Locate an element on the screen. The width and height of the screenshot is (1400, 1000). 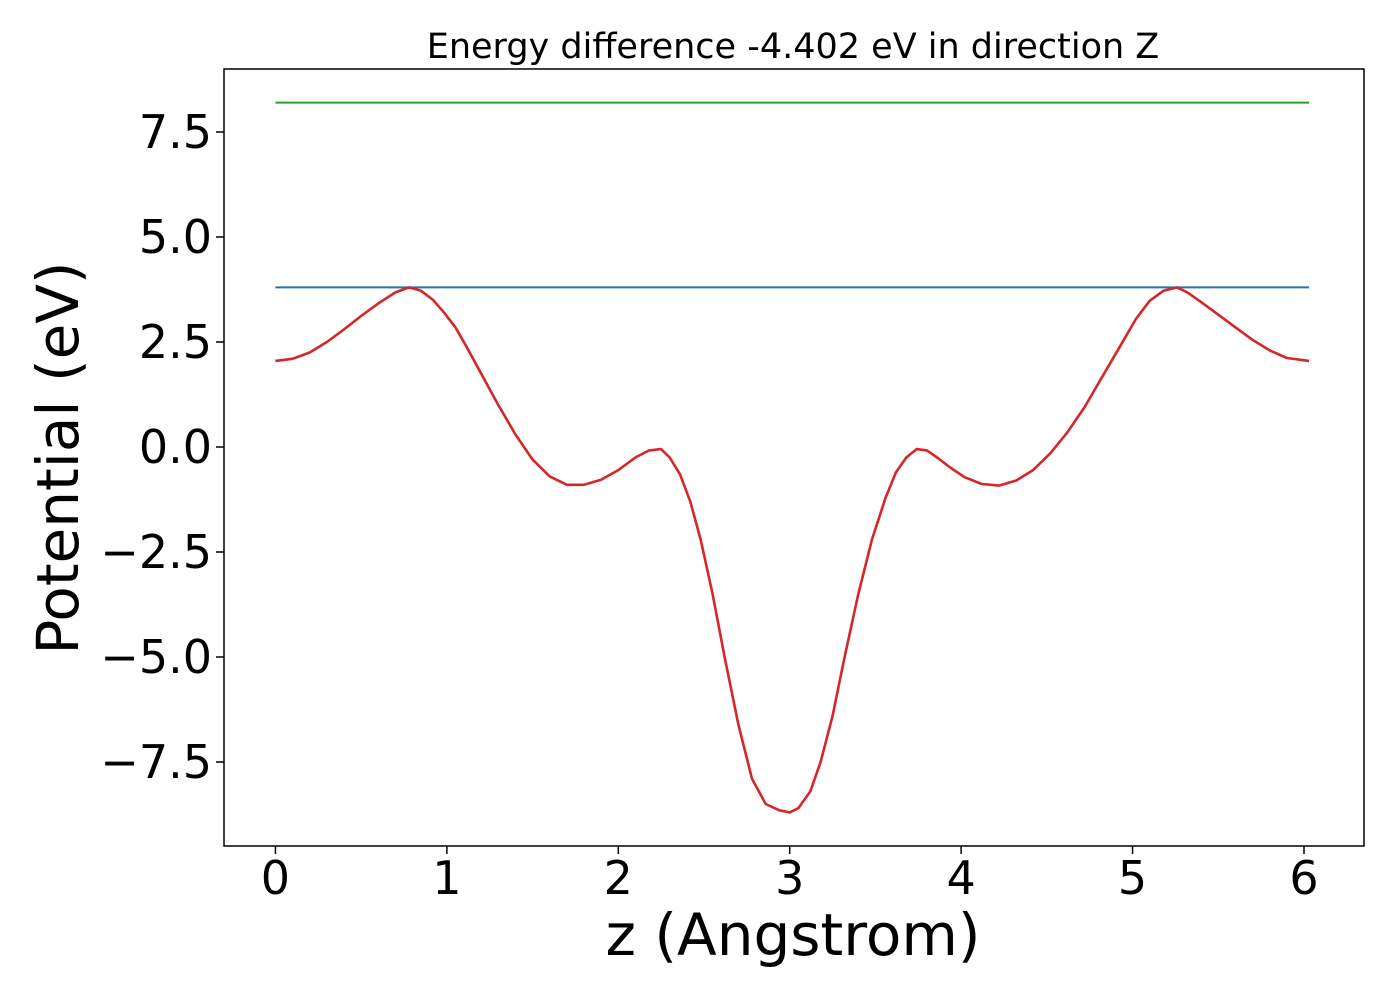
y-tick-label: 2.5 is located at coordinates (175, 342).